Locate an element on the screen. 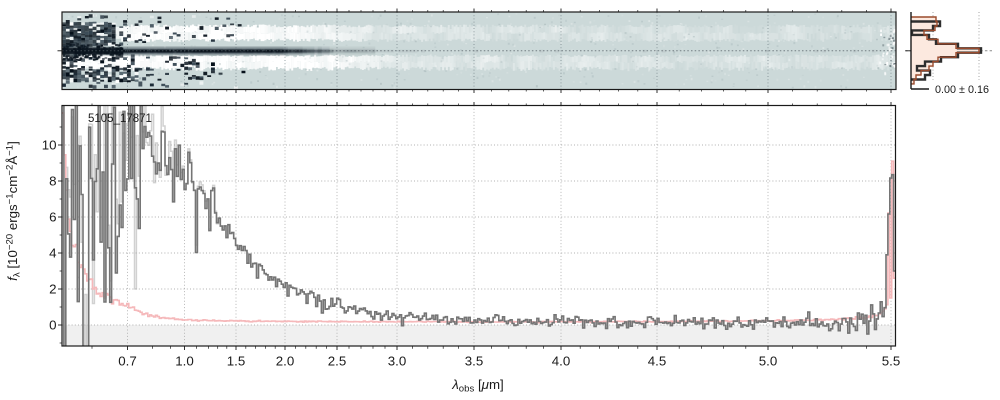 This screenshot has height=400, width=1000. svg-text: 0 is located at coordinates (52, 325).